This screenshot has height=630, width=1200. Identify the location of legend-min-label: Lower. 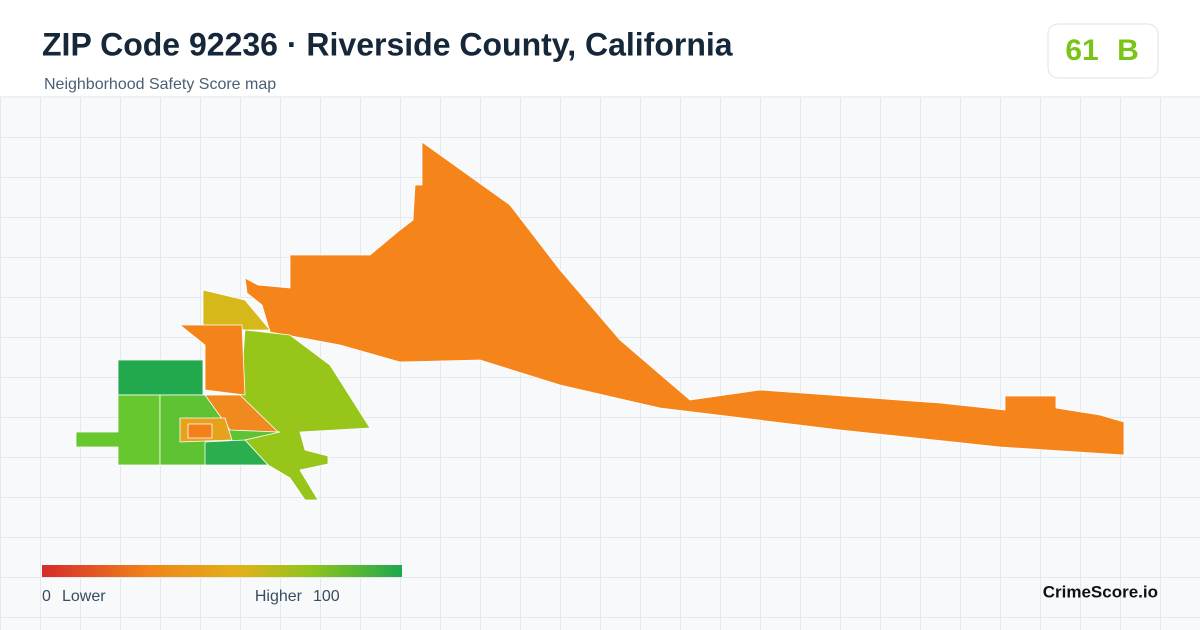
(84, 596).